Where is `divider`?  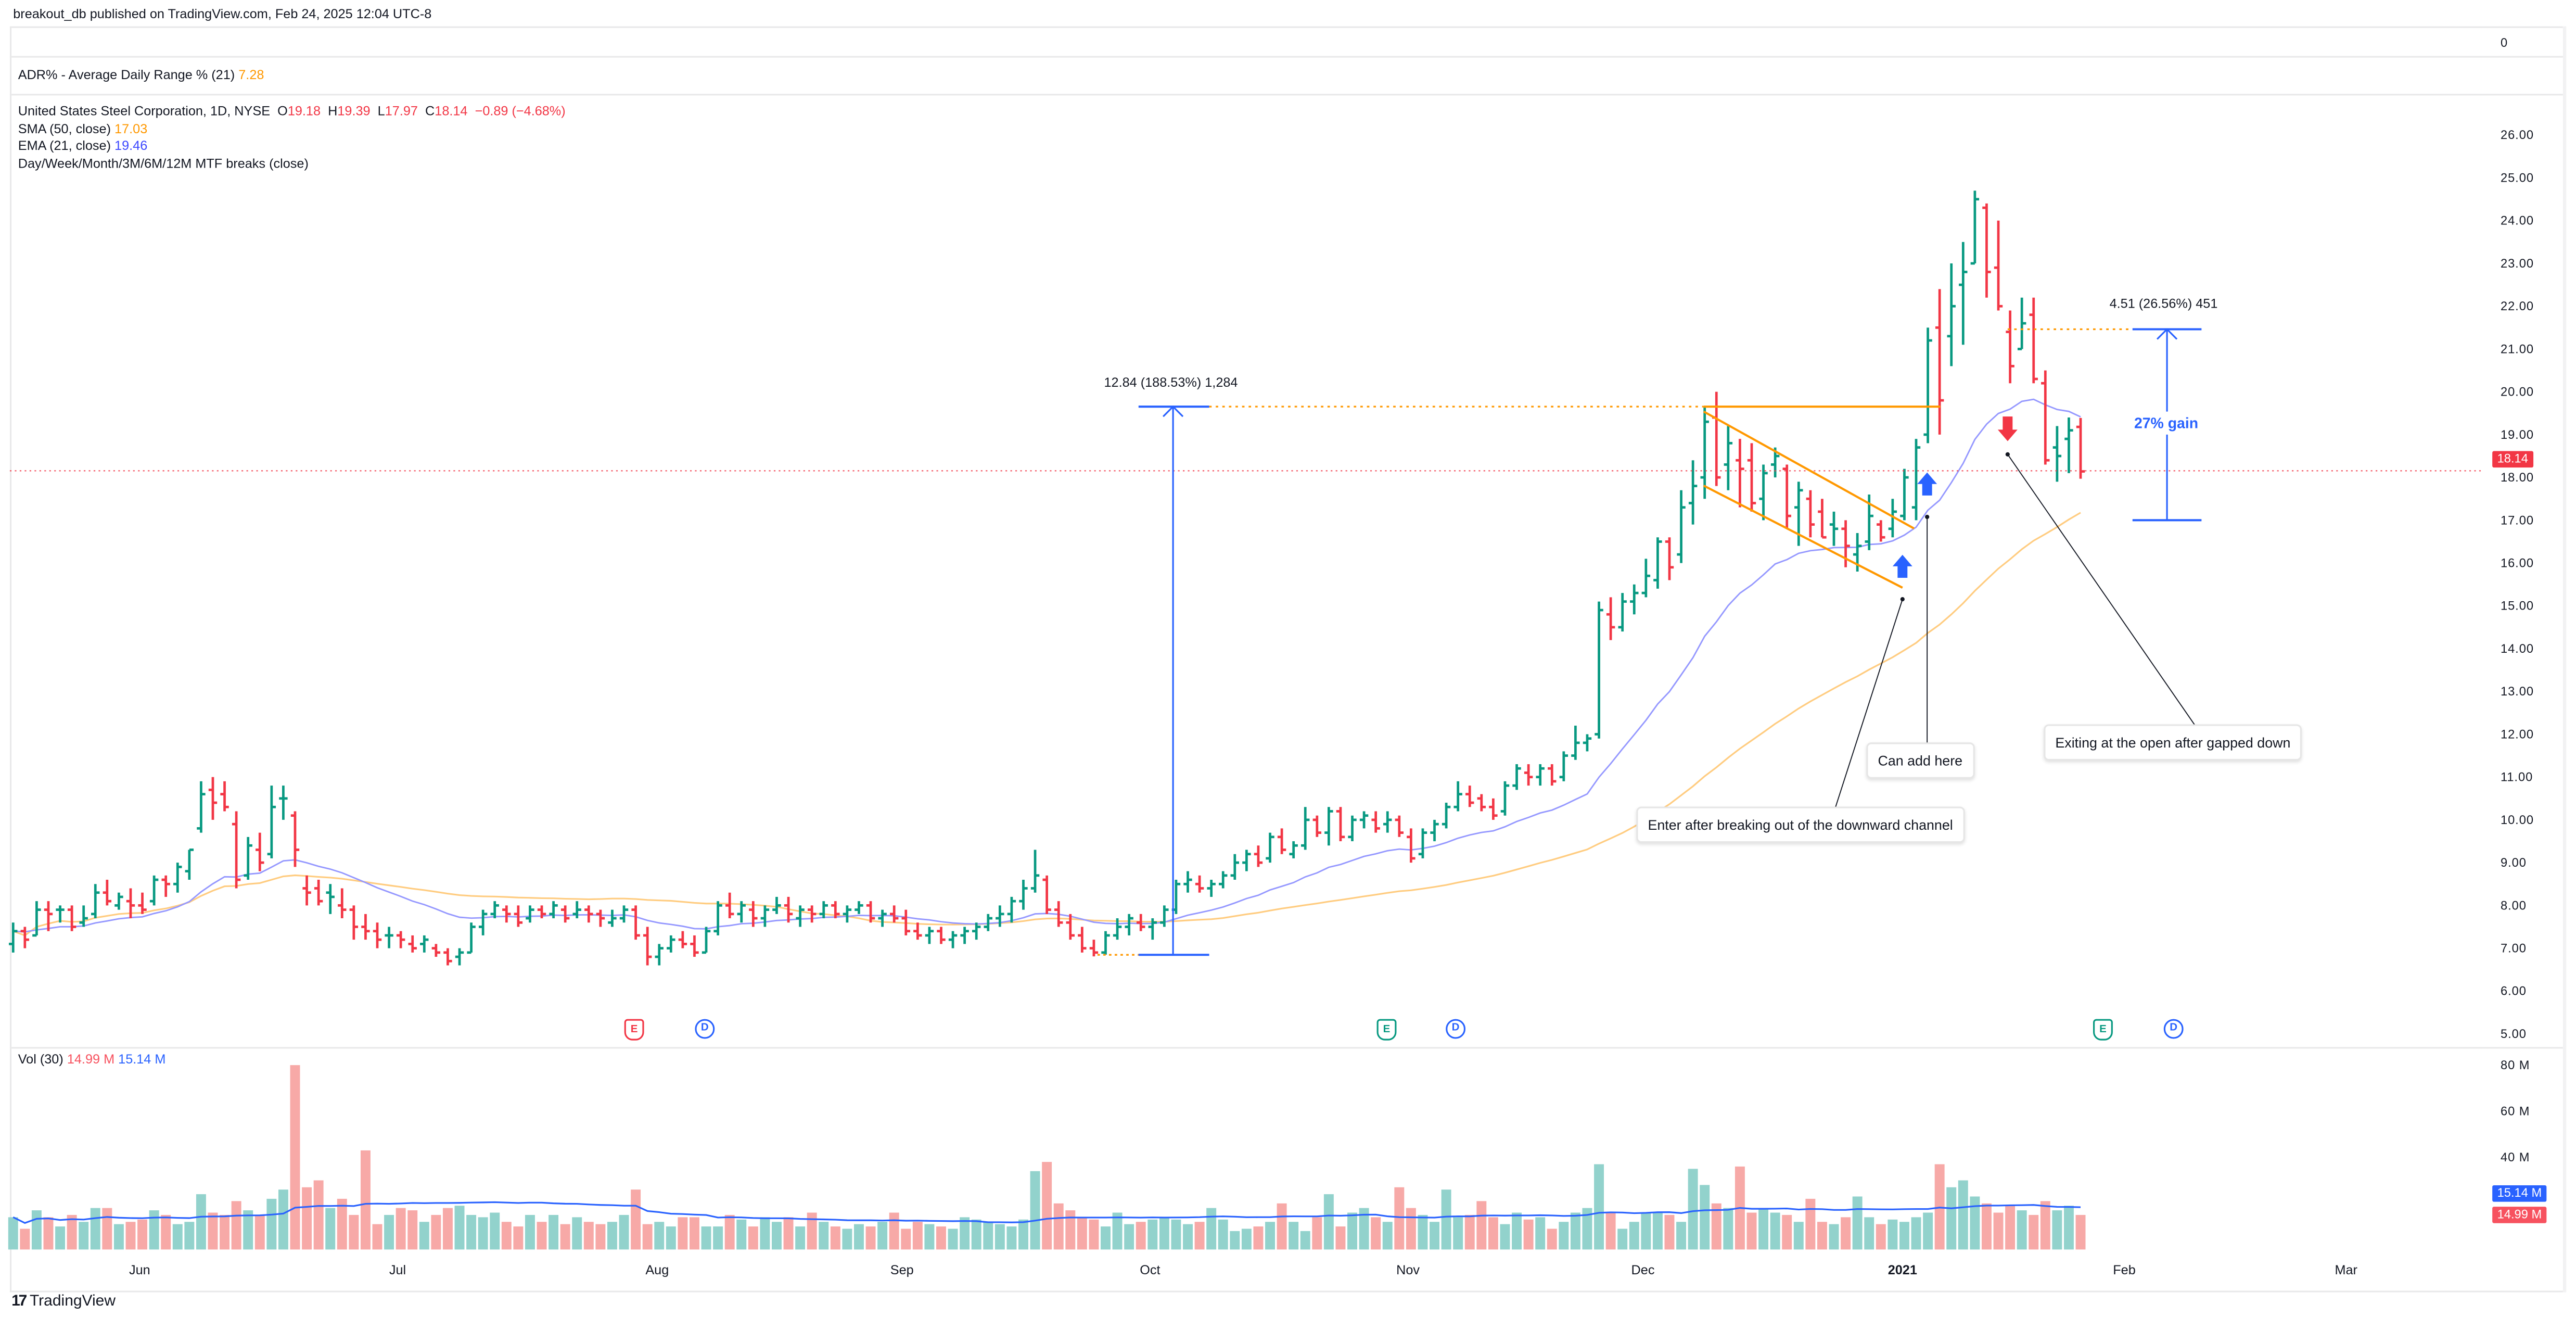 divider is located at coordinates (1286, 27).